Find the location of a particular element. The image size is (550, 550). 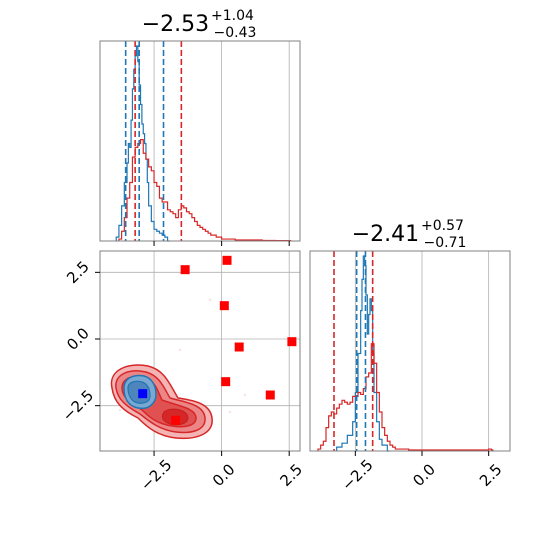

panel3-series is located at coordinates (405, 353).